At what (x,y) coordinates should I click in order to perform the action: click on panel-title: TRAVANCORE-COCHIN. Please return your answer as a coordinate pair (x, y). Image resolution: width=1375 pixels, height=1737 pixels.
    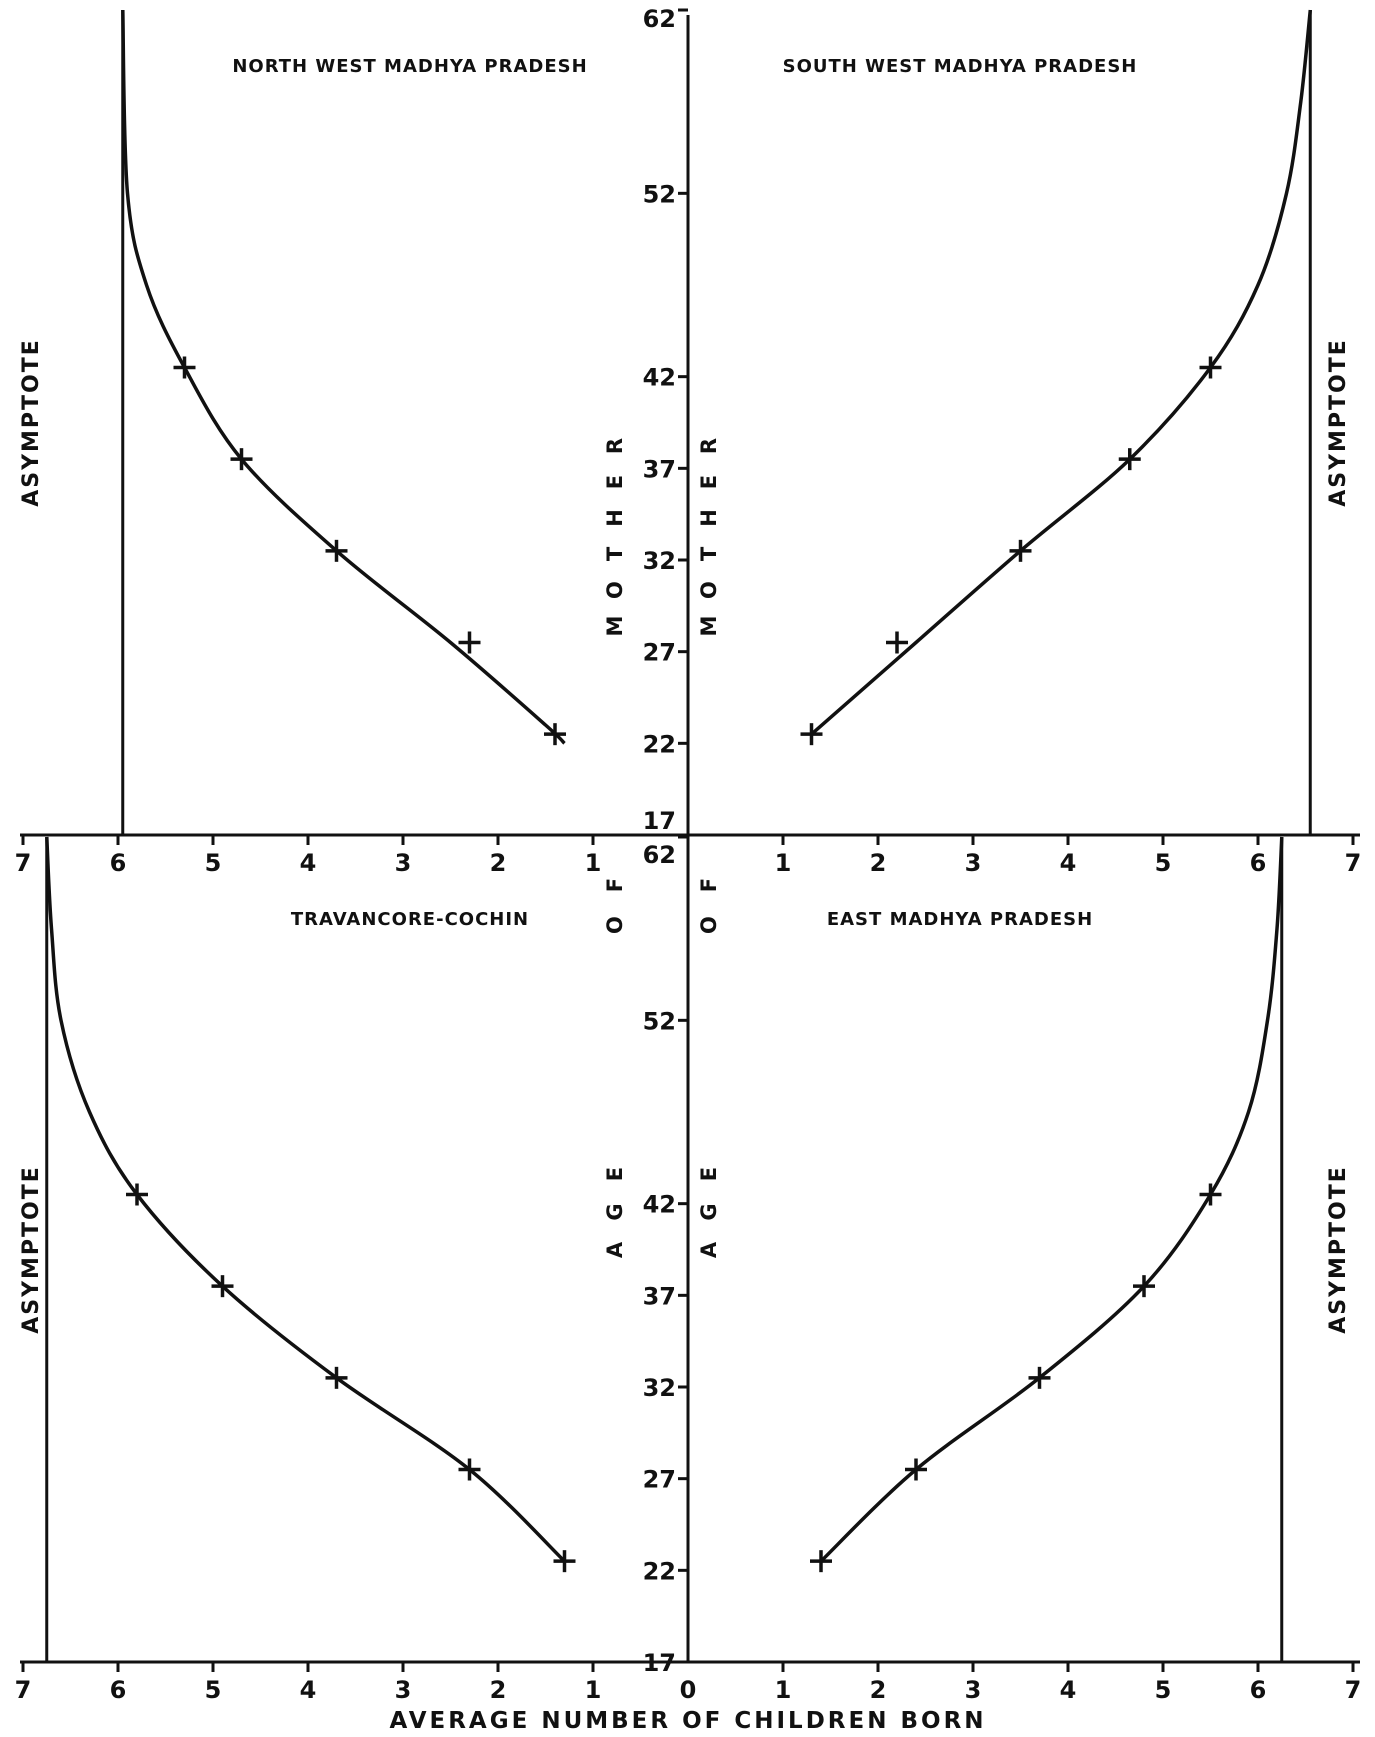
    Looking at the image, I should click on (410, 919).